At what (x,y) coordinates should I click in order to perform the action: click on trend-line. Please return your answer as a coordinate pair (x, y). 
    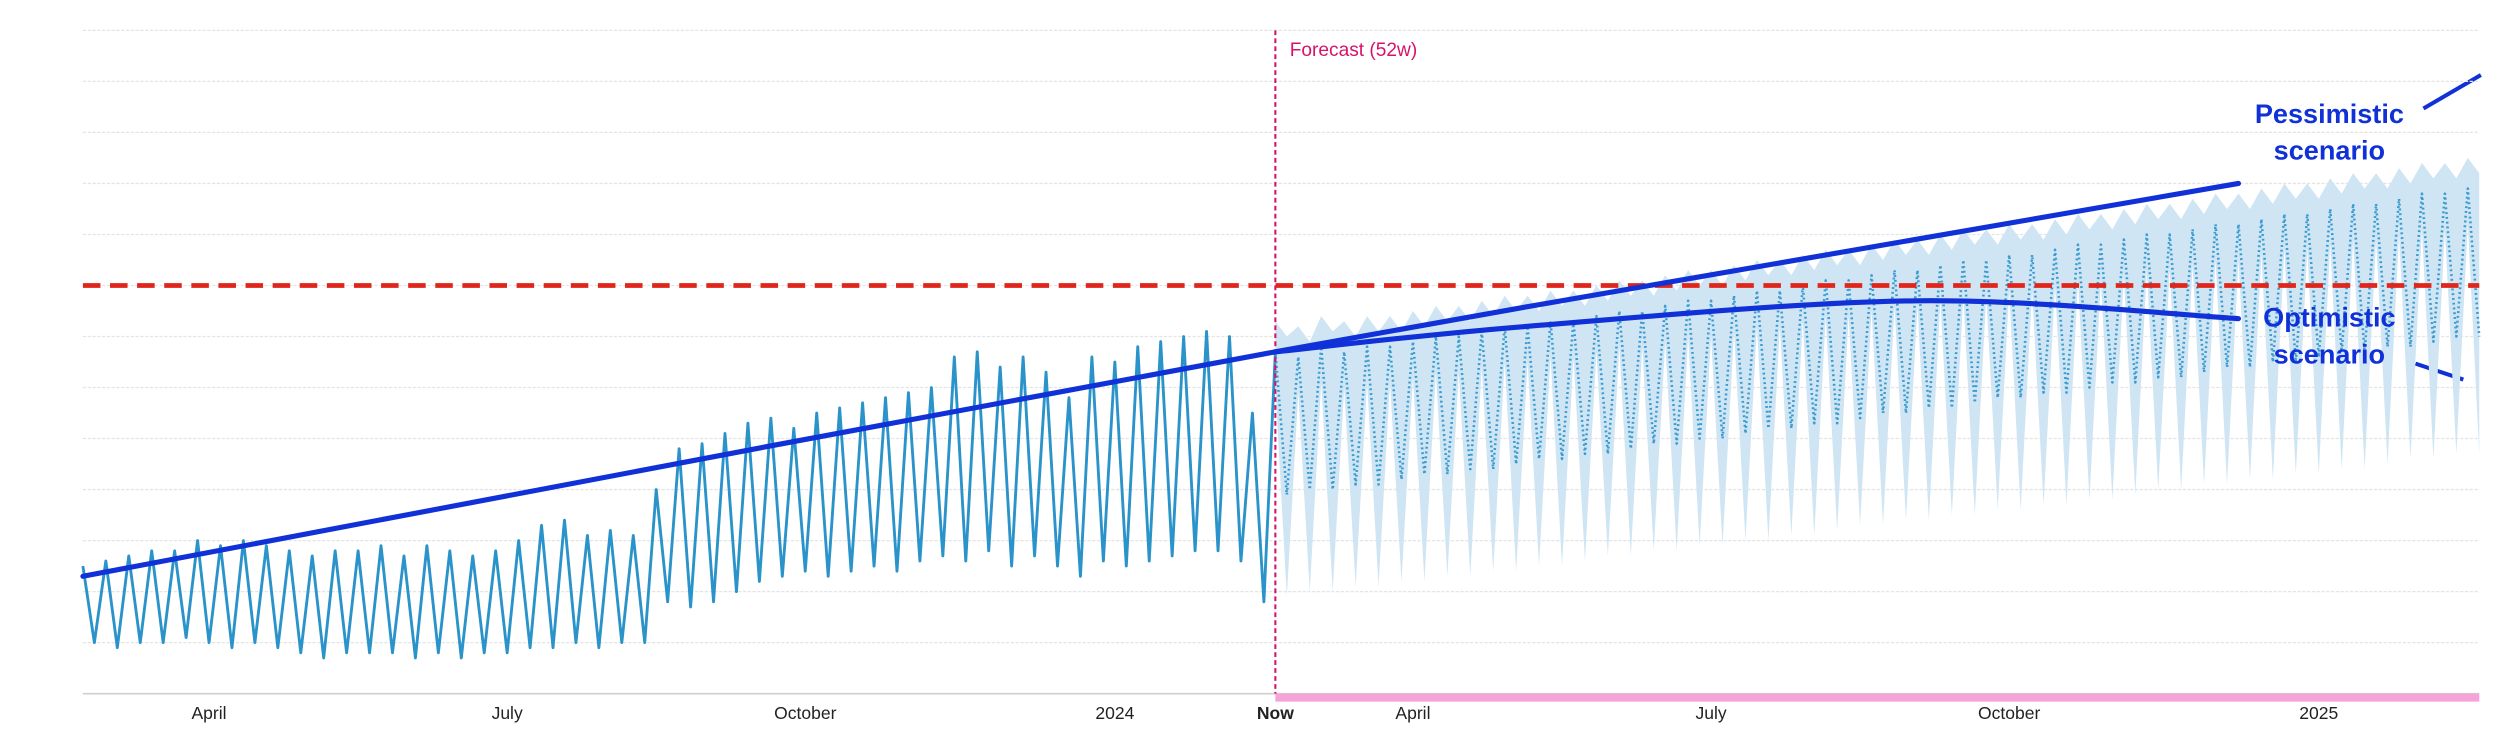
    Looking at the image, I should click on (1757, 326).